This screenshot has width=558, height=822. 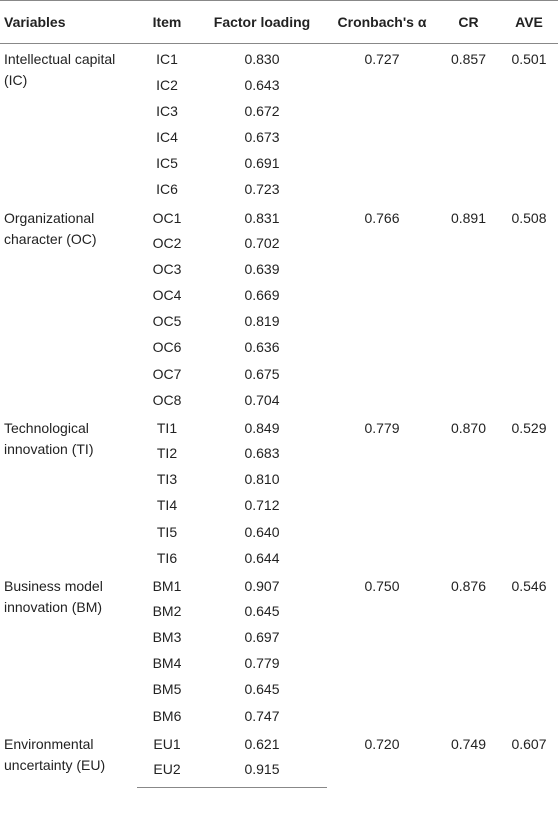 I want to click on item-cell: OC1, so click(x=167, y=217).